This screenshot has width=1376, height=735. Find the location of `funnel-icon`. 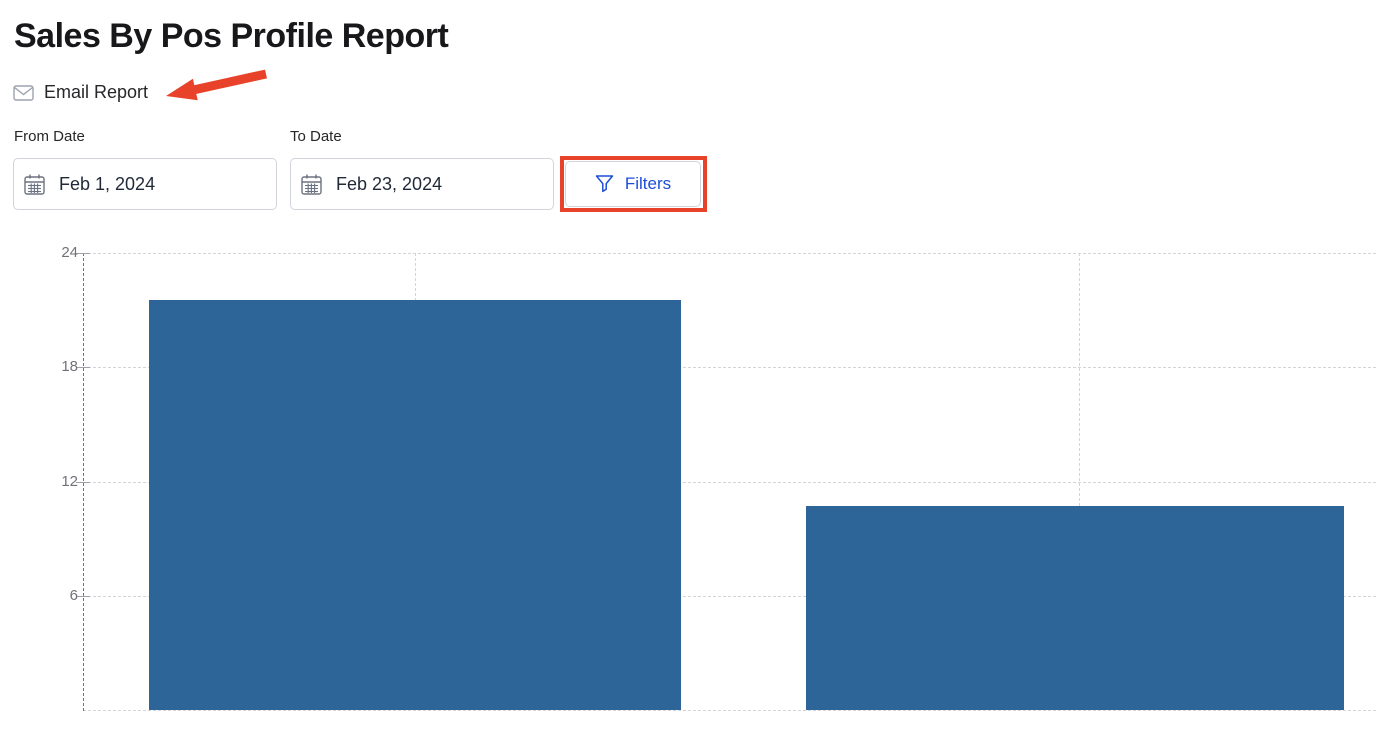

funnel-icon is located at coordinates (604, 184).